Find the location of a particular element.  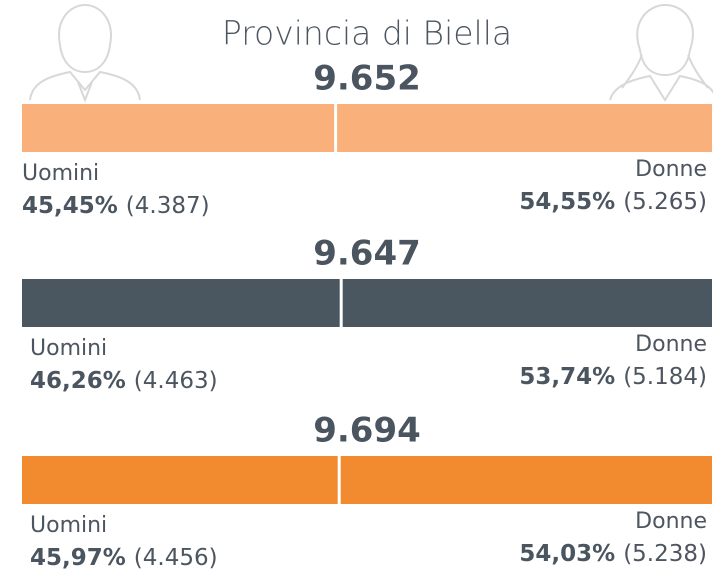

total: 9.694 is located at coordinates (367, 431).